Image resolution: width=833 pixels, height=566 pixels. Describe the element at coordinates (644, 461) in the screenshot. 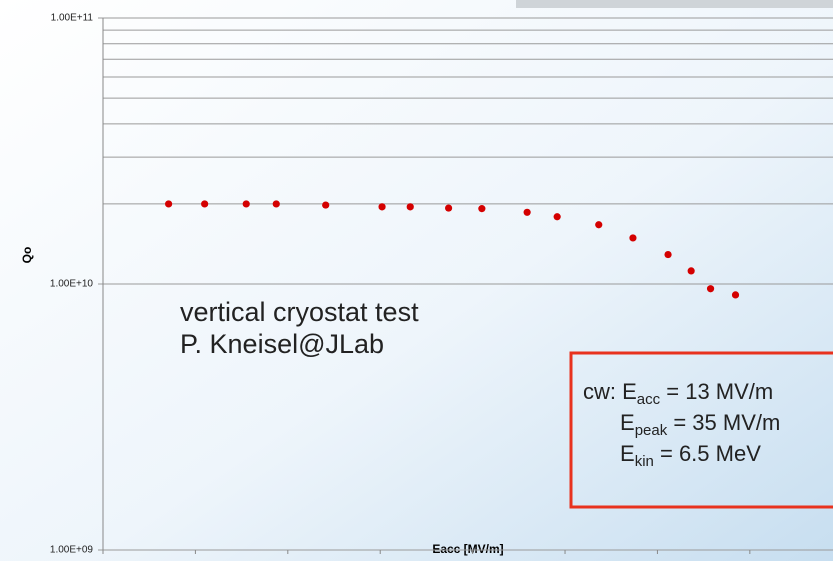

I see `box-subscript: kin` at that location.